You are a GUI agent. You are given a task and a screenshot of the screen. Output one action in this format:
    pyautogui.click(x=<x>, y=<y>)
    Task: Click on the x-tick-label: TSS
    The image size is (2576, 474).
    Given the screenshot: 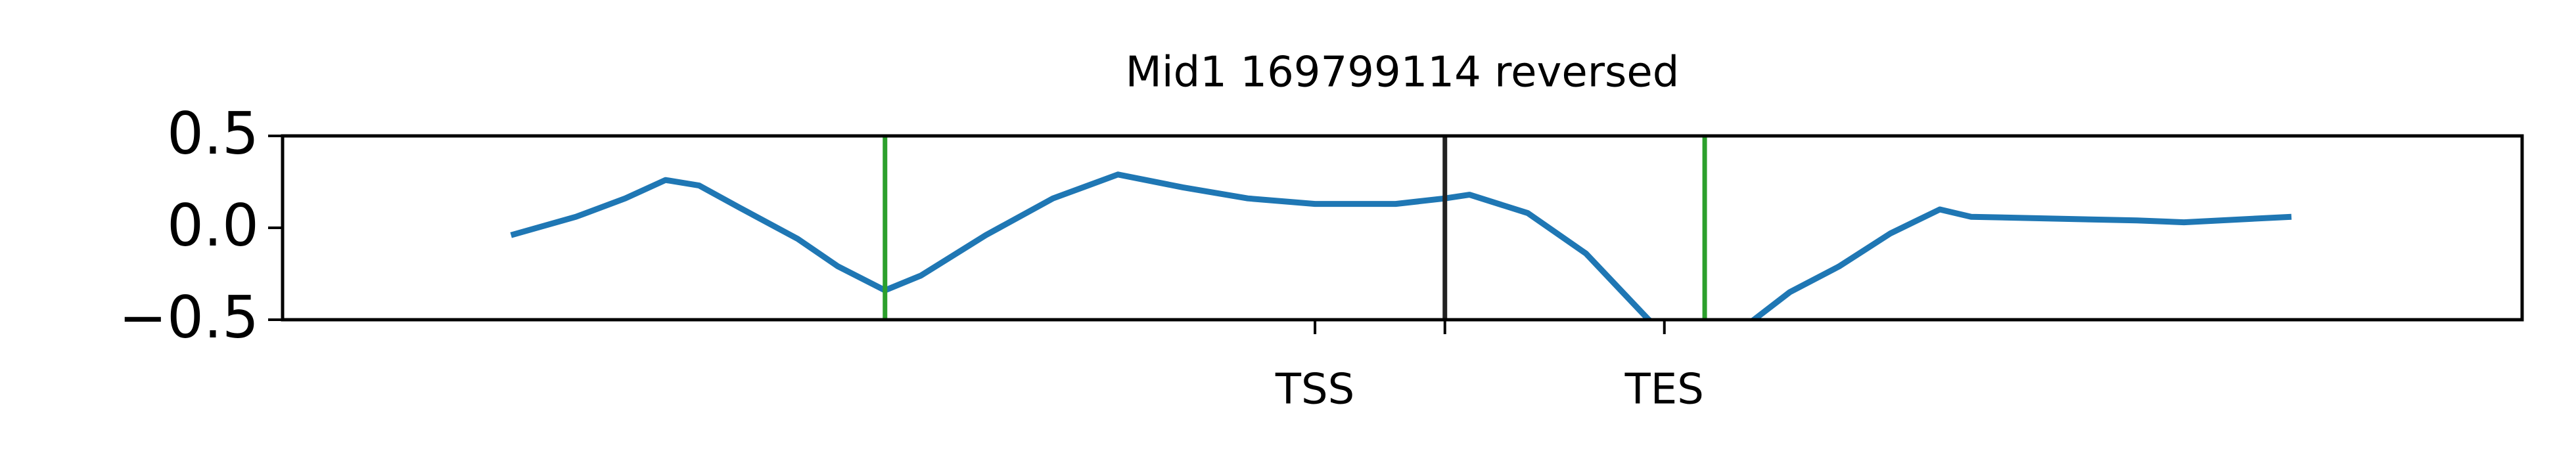 What is the action you would take?
    pyautogui.click(x=1315, y=390)
    